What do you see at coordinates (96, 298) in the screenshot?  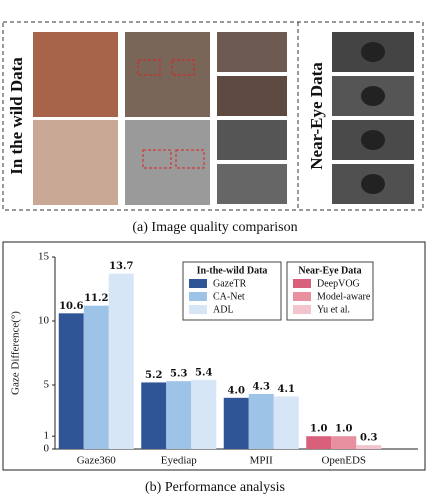 I see `value-label: 11.2` at bounding box center [96, 298].